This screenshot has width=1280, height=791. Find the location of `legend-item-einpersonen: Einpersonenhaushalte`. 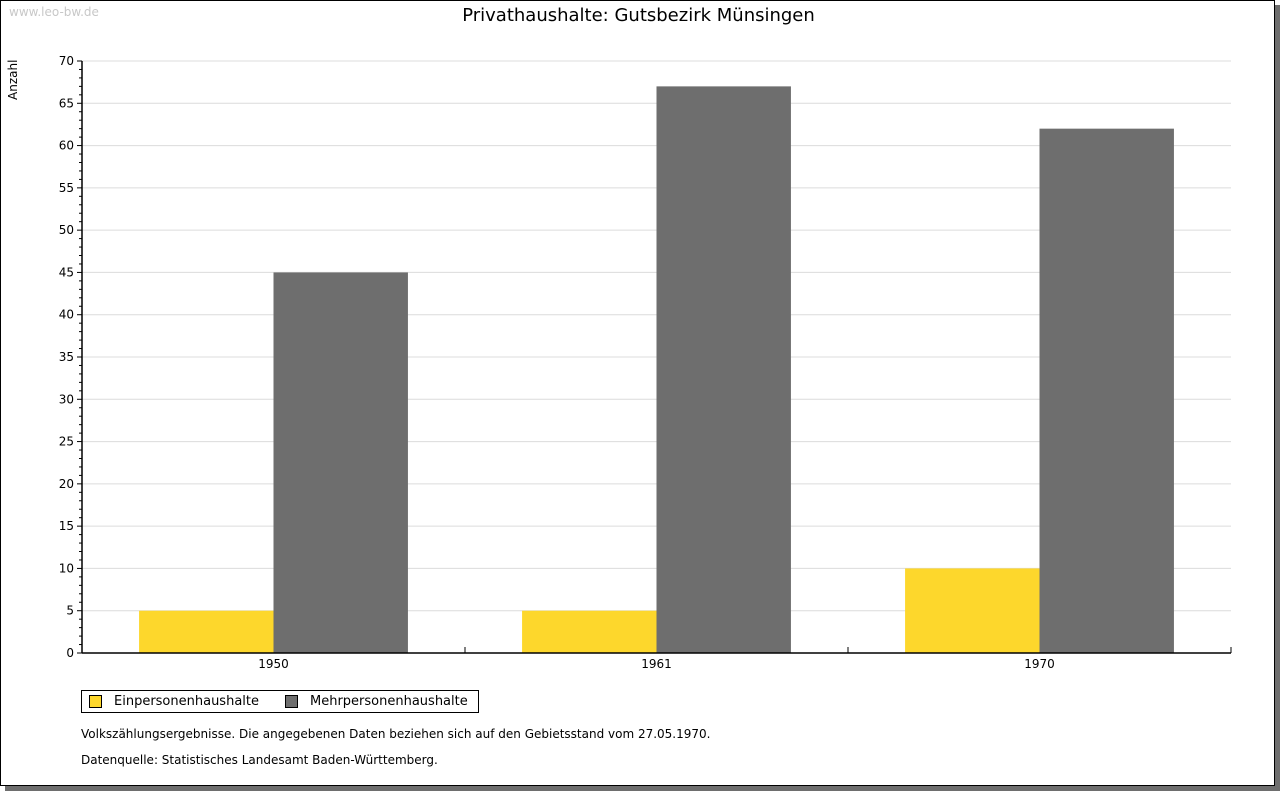

legend-item-einpersonen: Einpersonenhaushalte is located at coordinates (174, 701).